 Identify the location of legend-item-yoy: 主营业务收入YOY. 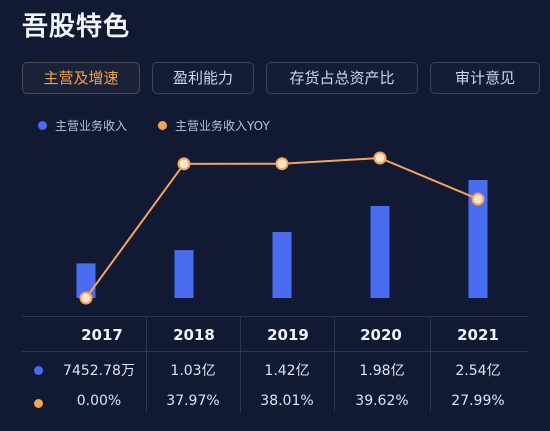
(214, 125).